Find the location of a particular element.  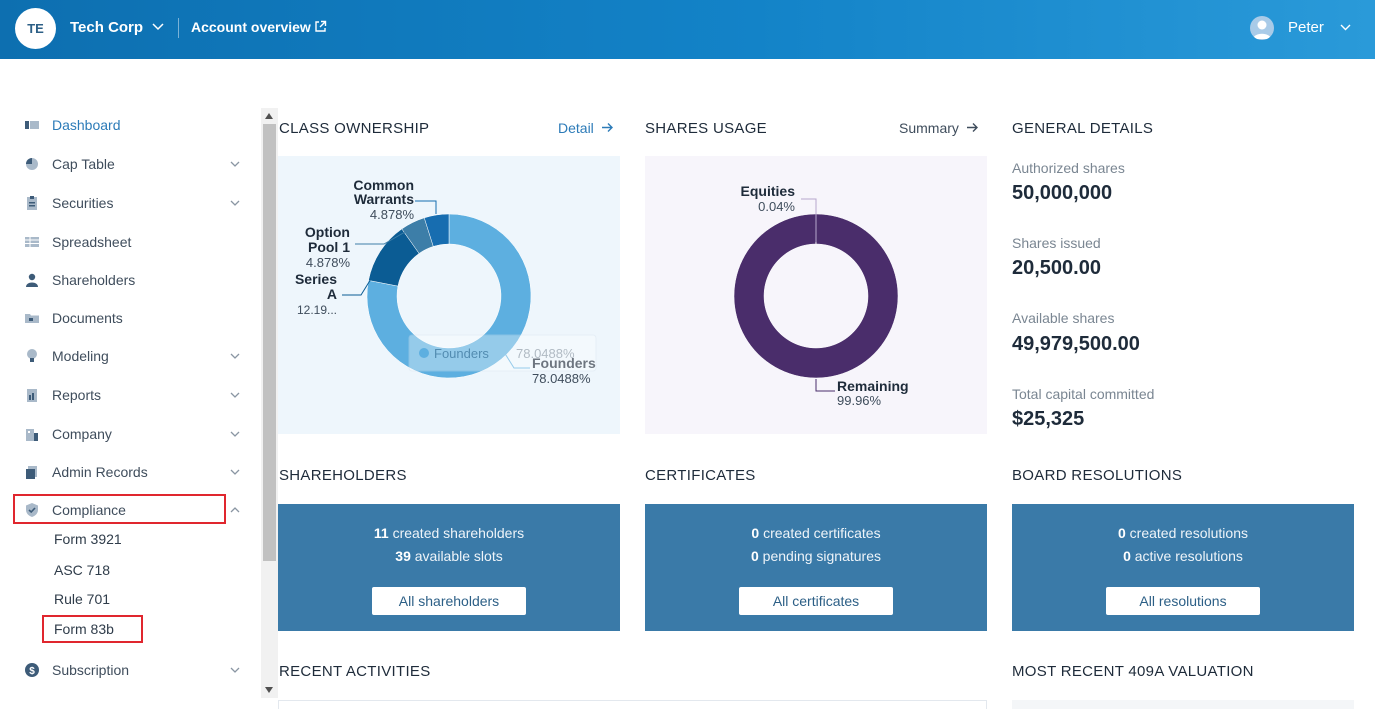

tooltip-value: 78.0488% is located at coordinates (545, 353).